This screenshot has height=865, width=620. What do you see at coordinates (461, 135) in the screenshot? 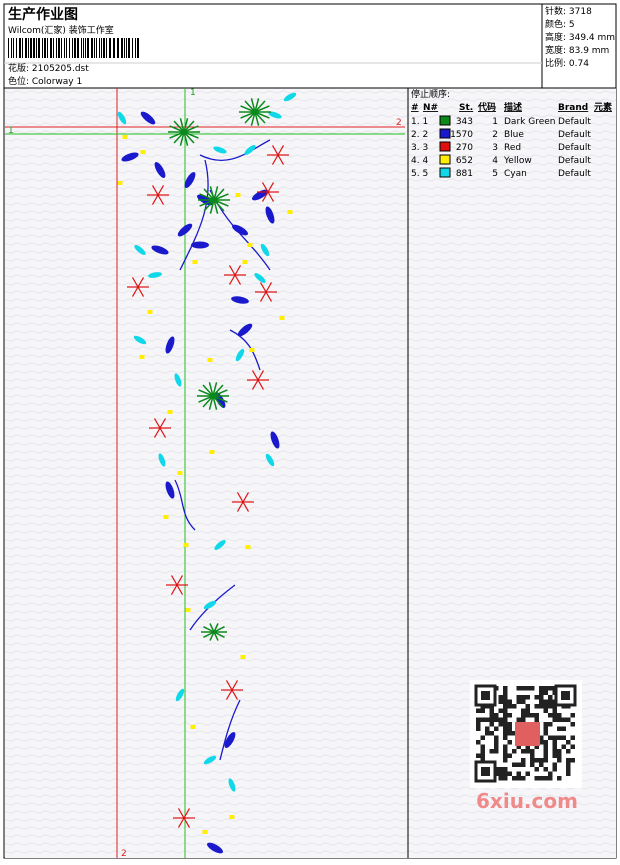
I see `stitches: 1570` at bounding box center [461, 135].